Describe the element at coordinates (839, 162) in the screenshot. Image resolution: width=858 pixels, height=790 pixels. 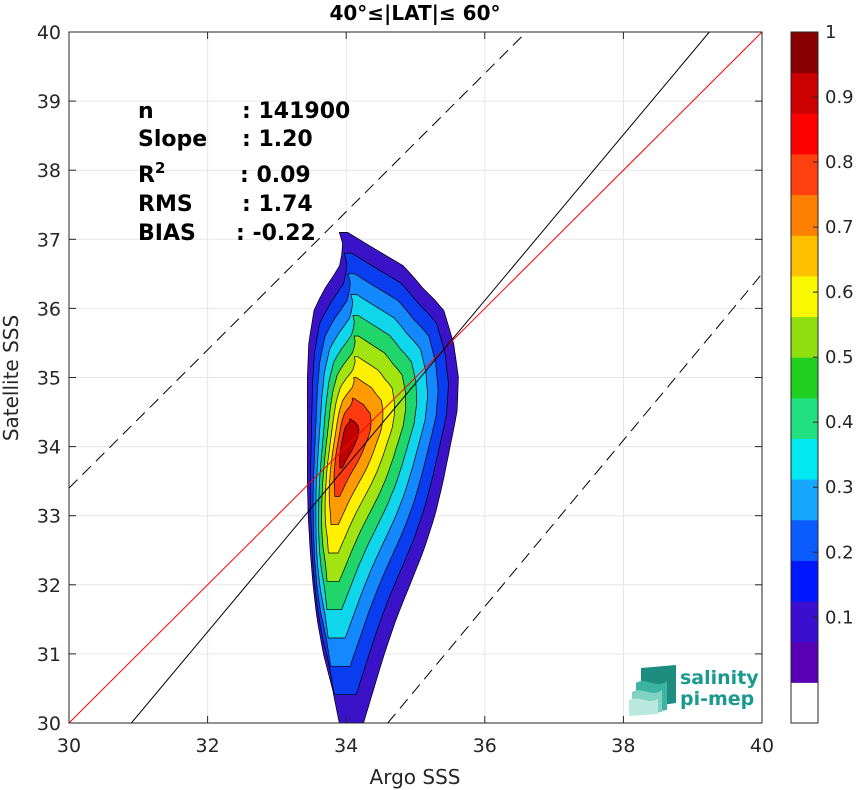
I see `colorbar-tick-label: 0.8` at that location.